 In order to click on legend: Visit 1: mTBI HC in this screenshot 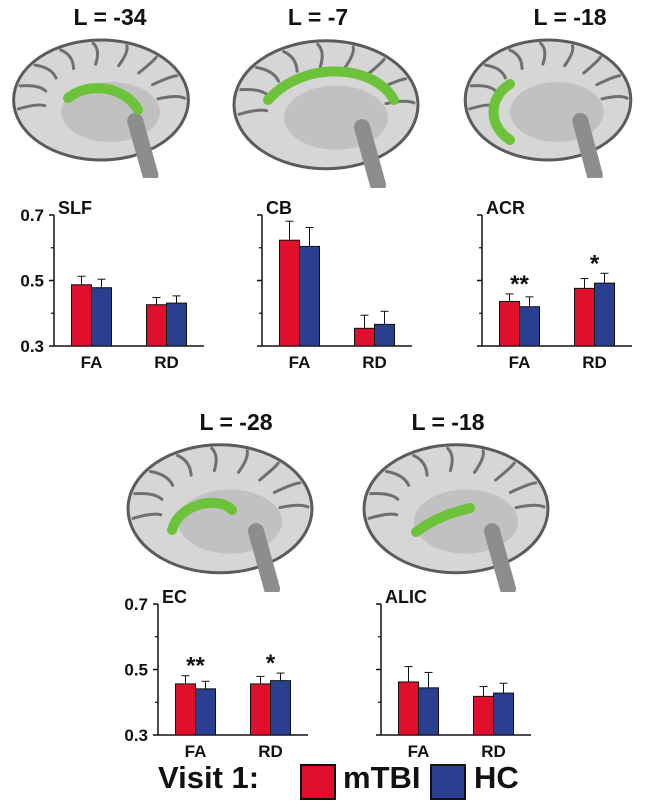, I will do `click(325, 781)`.